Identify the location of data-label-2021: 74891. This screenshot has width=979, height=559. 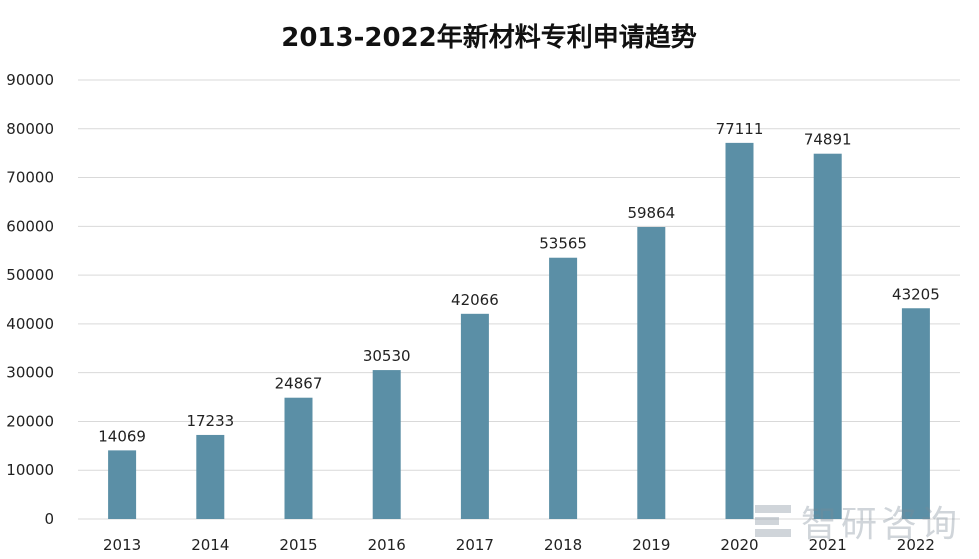
(828, 140).